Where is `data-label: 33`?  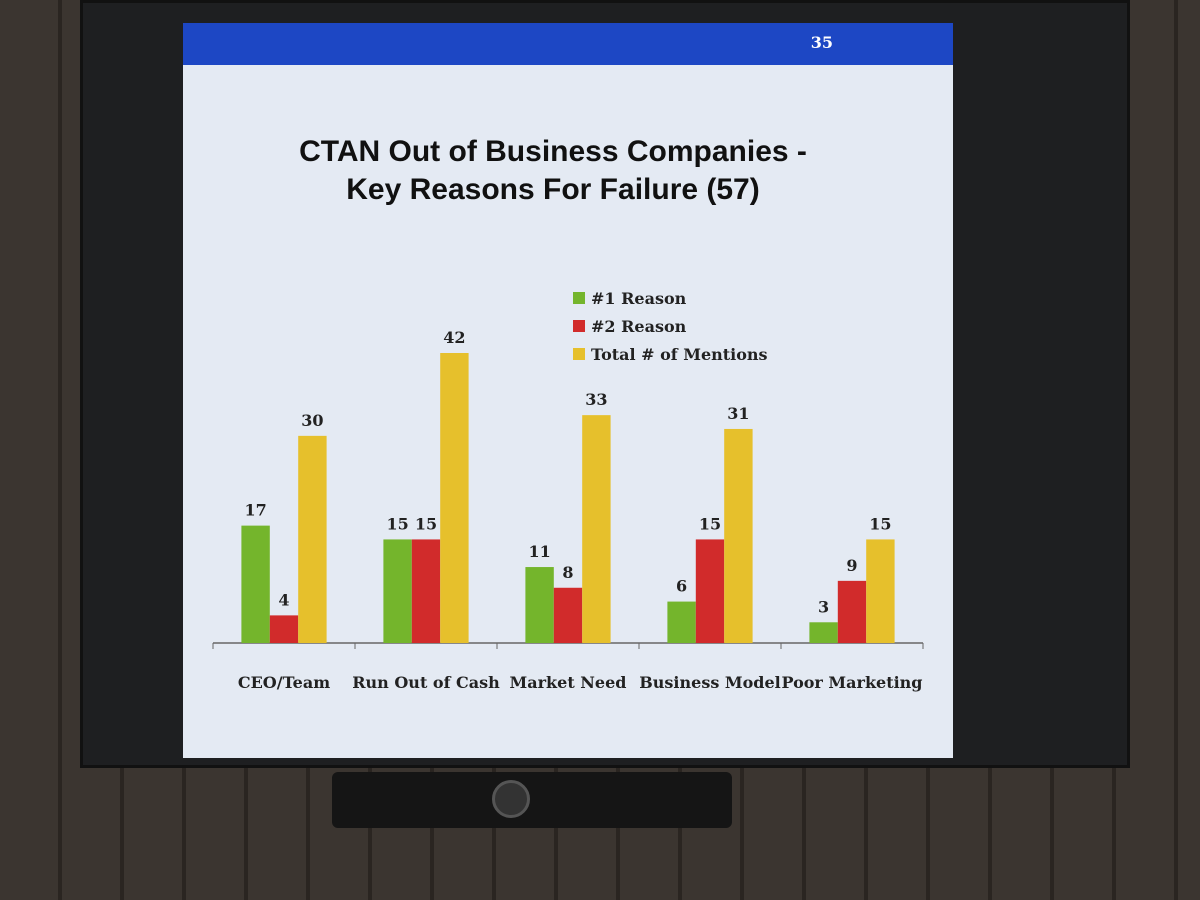 data-label: 33 is located at coordinates (596, 399).